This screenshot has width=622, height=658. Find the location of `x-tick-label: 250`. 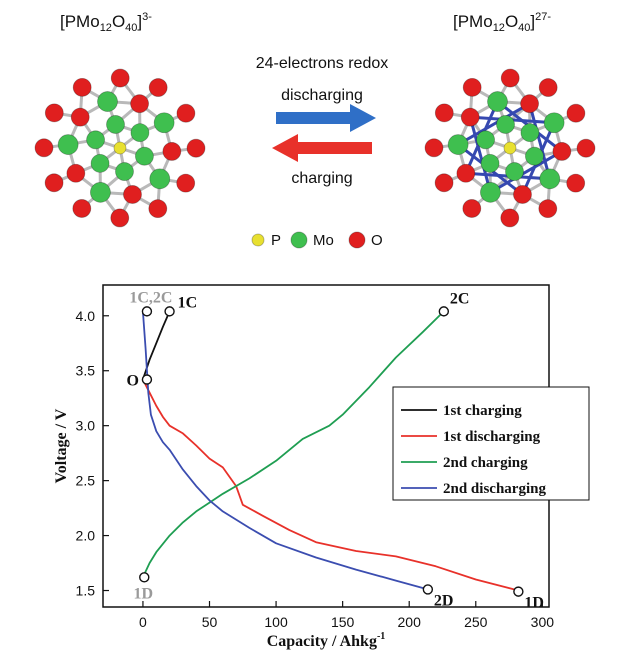

x-tick-label: 250 is located at coordinates (476, 622).